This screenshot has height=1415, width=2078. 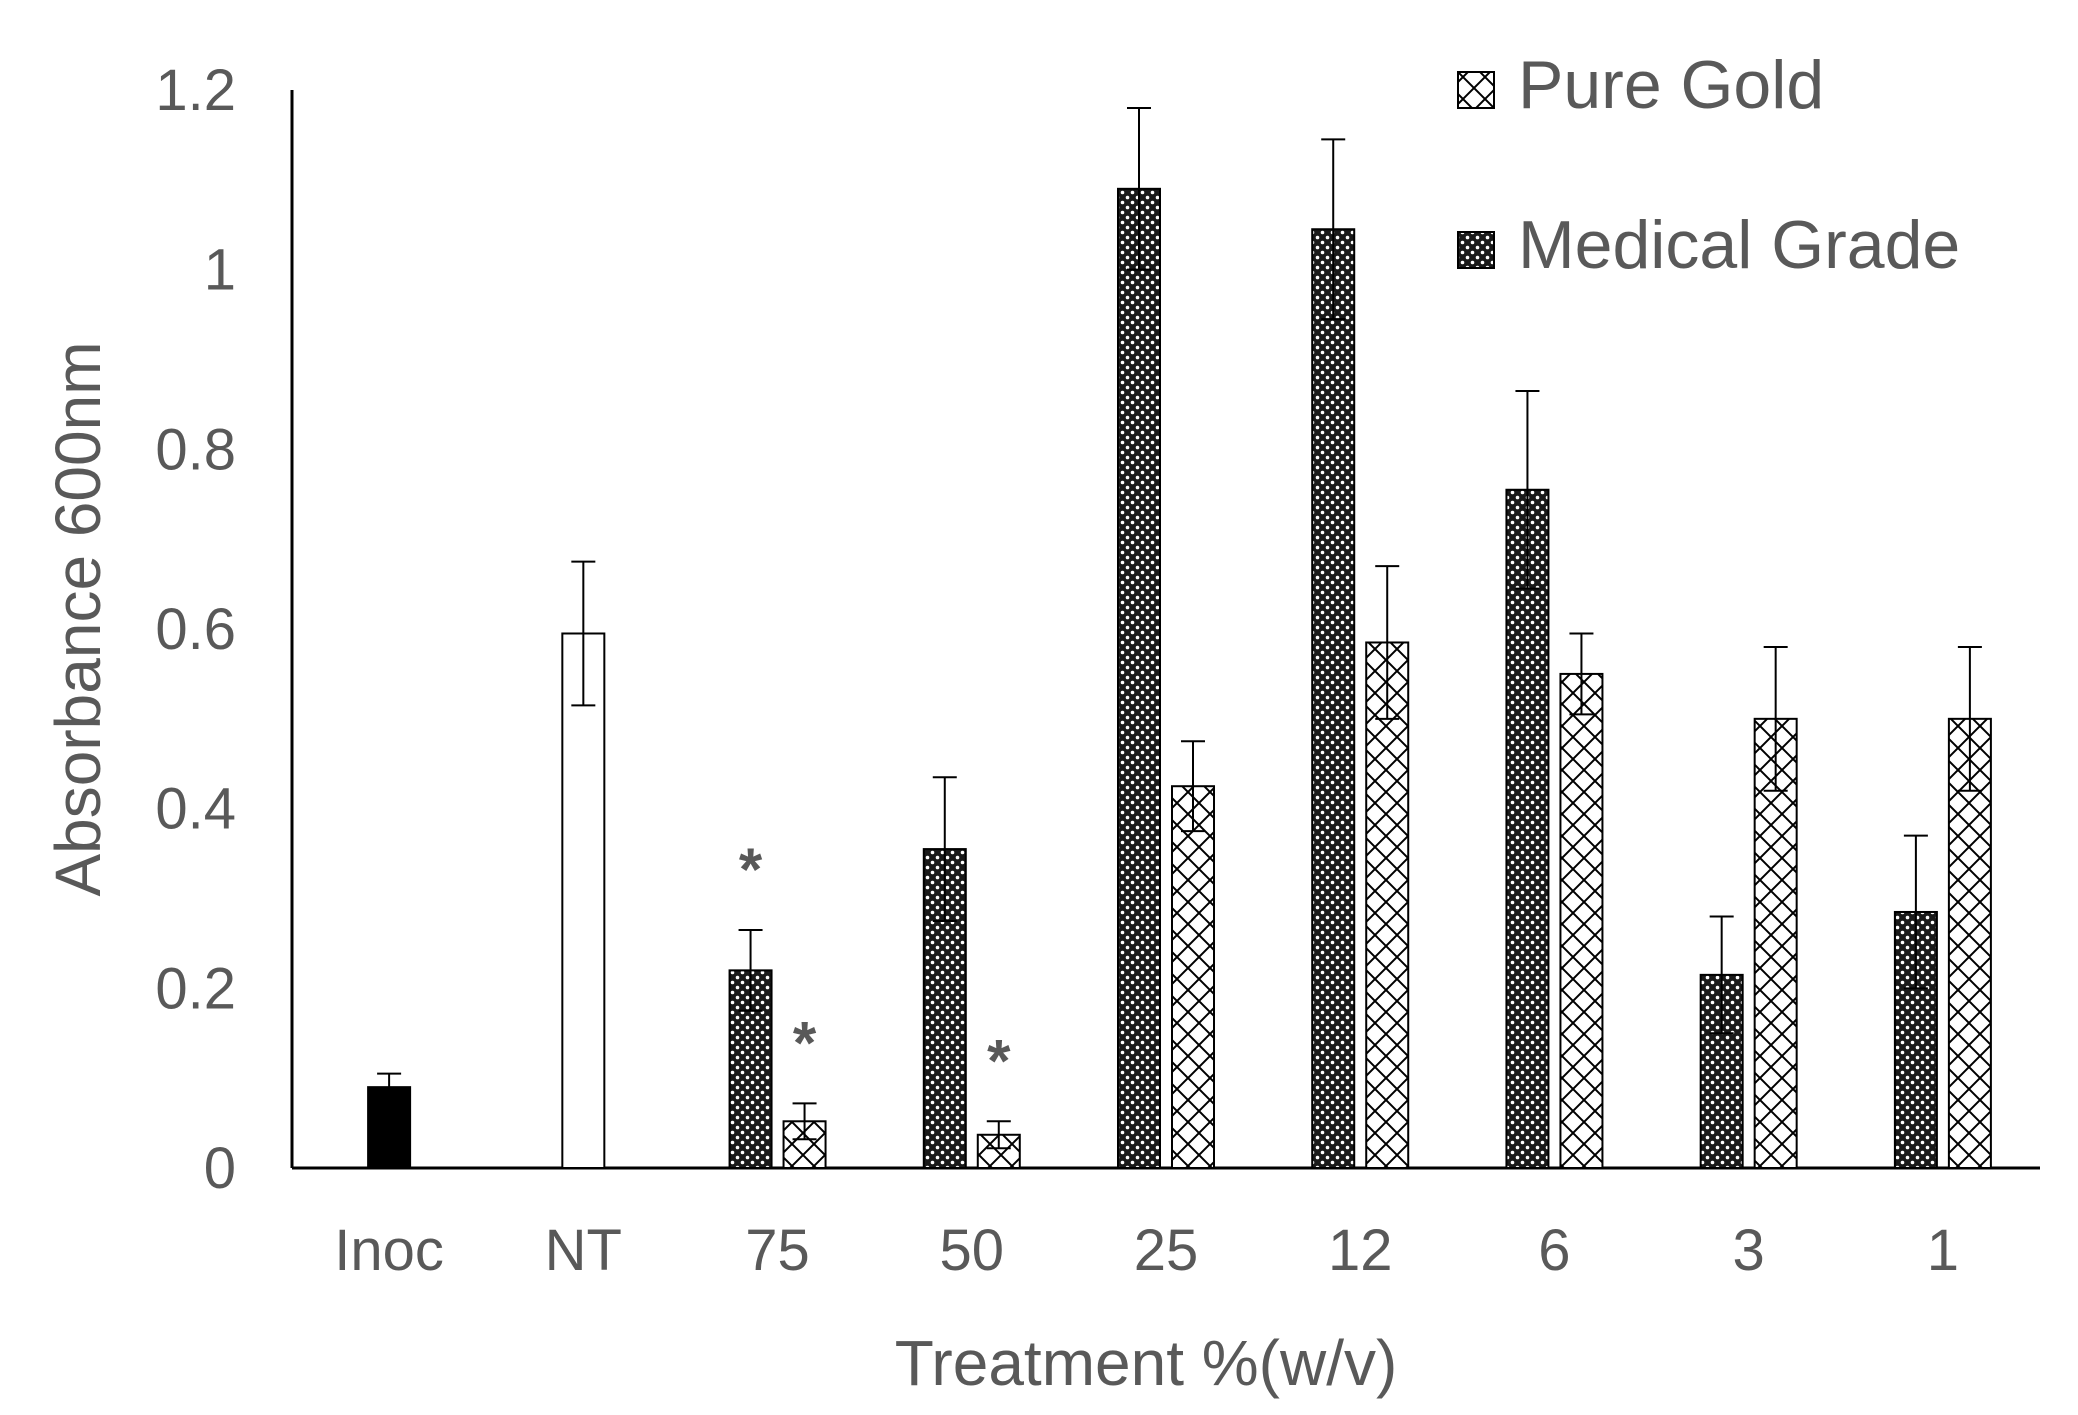 What do you see at coordinates (777, 1250) in the screenshot?
I see `x-tick-label-75: 75` at bounding box center [777, 1250].